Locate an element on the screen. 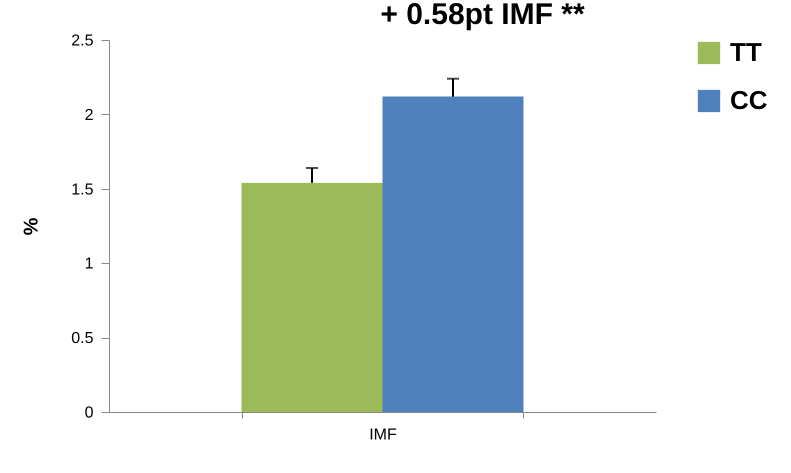 The width and height of the screenshot is (791, 473). y-tick-label: 2 is located at coordinates (89, 115).